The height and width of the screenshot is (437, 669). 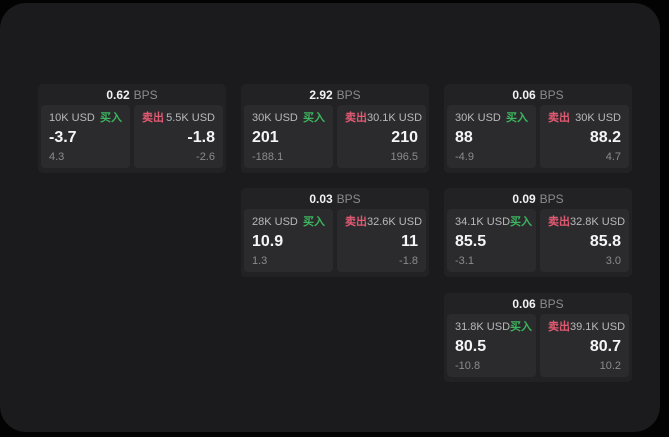 I want to click on buy-size: 28K USD, so click(x=275, y=222).